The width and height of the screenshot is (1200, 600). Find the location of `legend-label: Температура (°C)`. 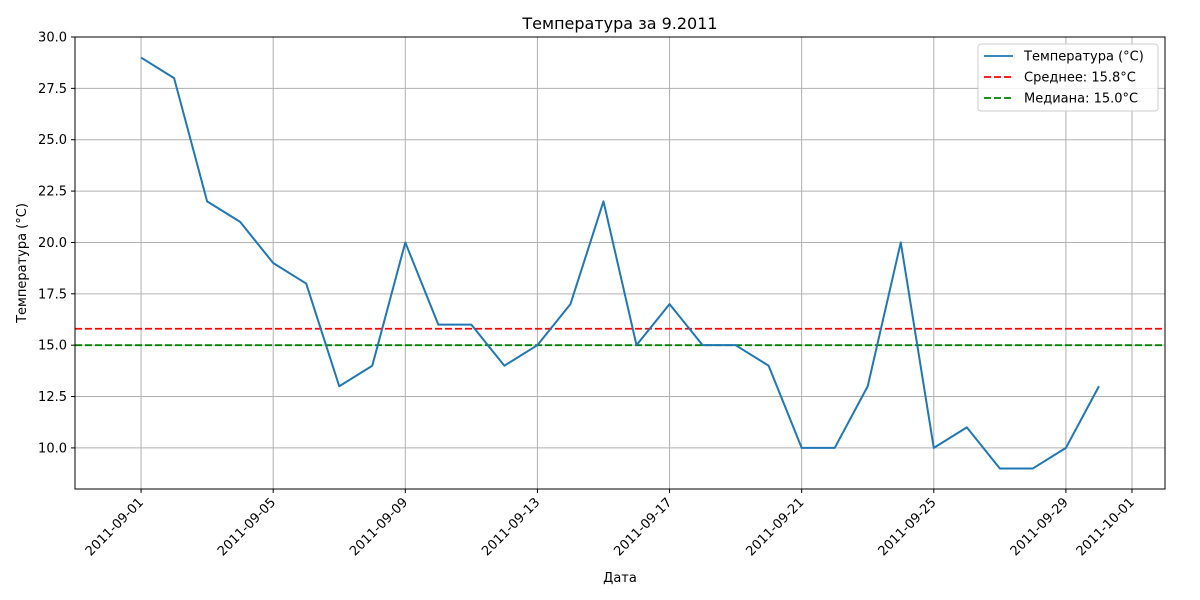

legend-label: Температура (°C) is located at coordinates (1083, 57).